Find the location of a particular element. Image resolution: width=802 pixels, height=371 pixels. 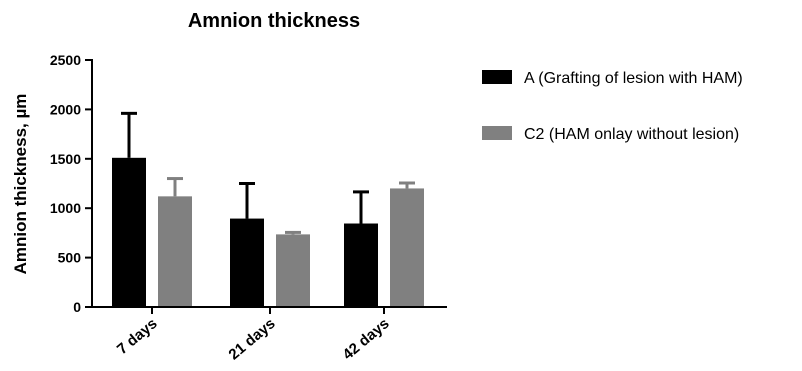

x-tick-label: 42 days is located at coordinates (365, 339).